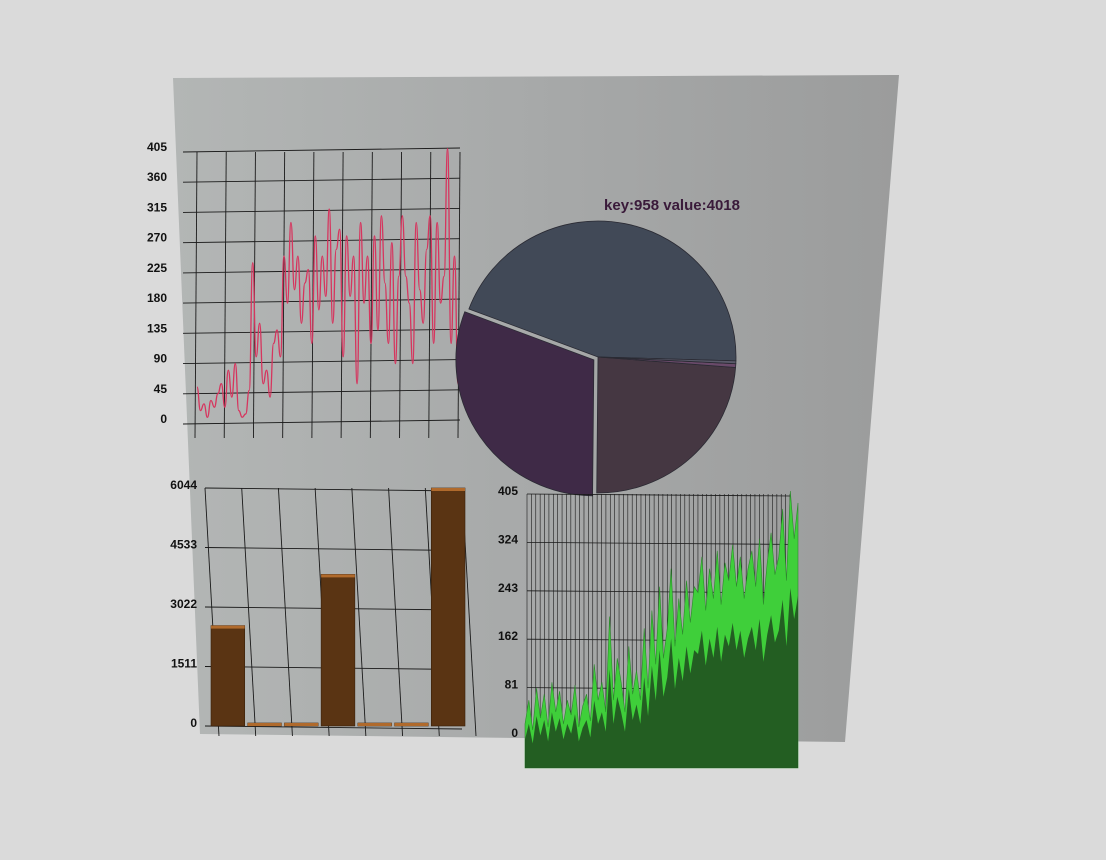 Image resolution: width=1106 pixels, height=860 pixels. Describe the element at coordinates (157, 298) in the screenshot. I see `line-y-tick-label: 180` at that location.